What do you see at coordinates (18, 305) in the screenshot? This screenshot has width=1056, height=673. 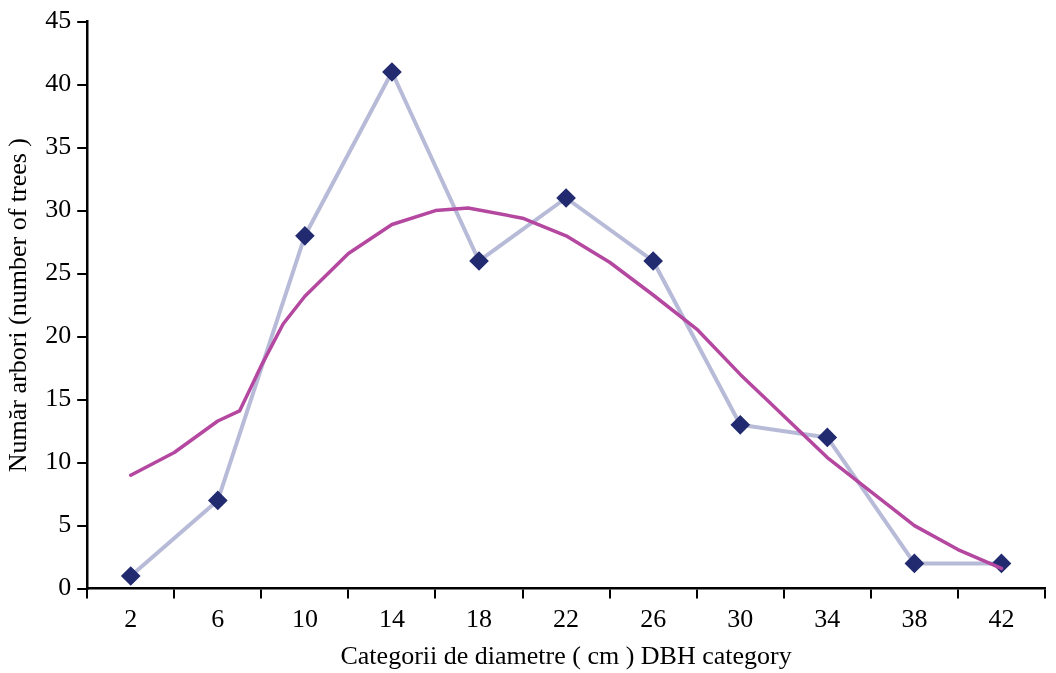 I see `y-axis-title: Număr arbori (number of trees )` at bounding box center [18, 305].